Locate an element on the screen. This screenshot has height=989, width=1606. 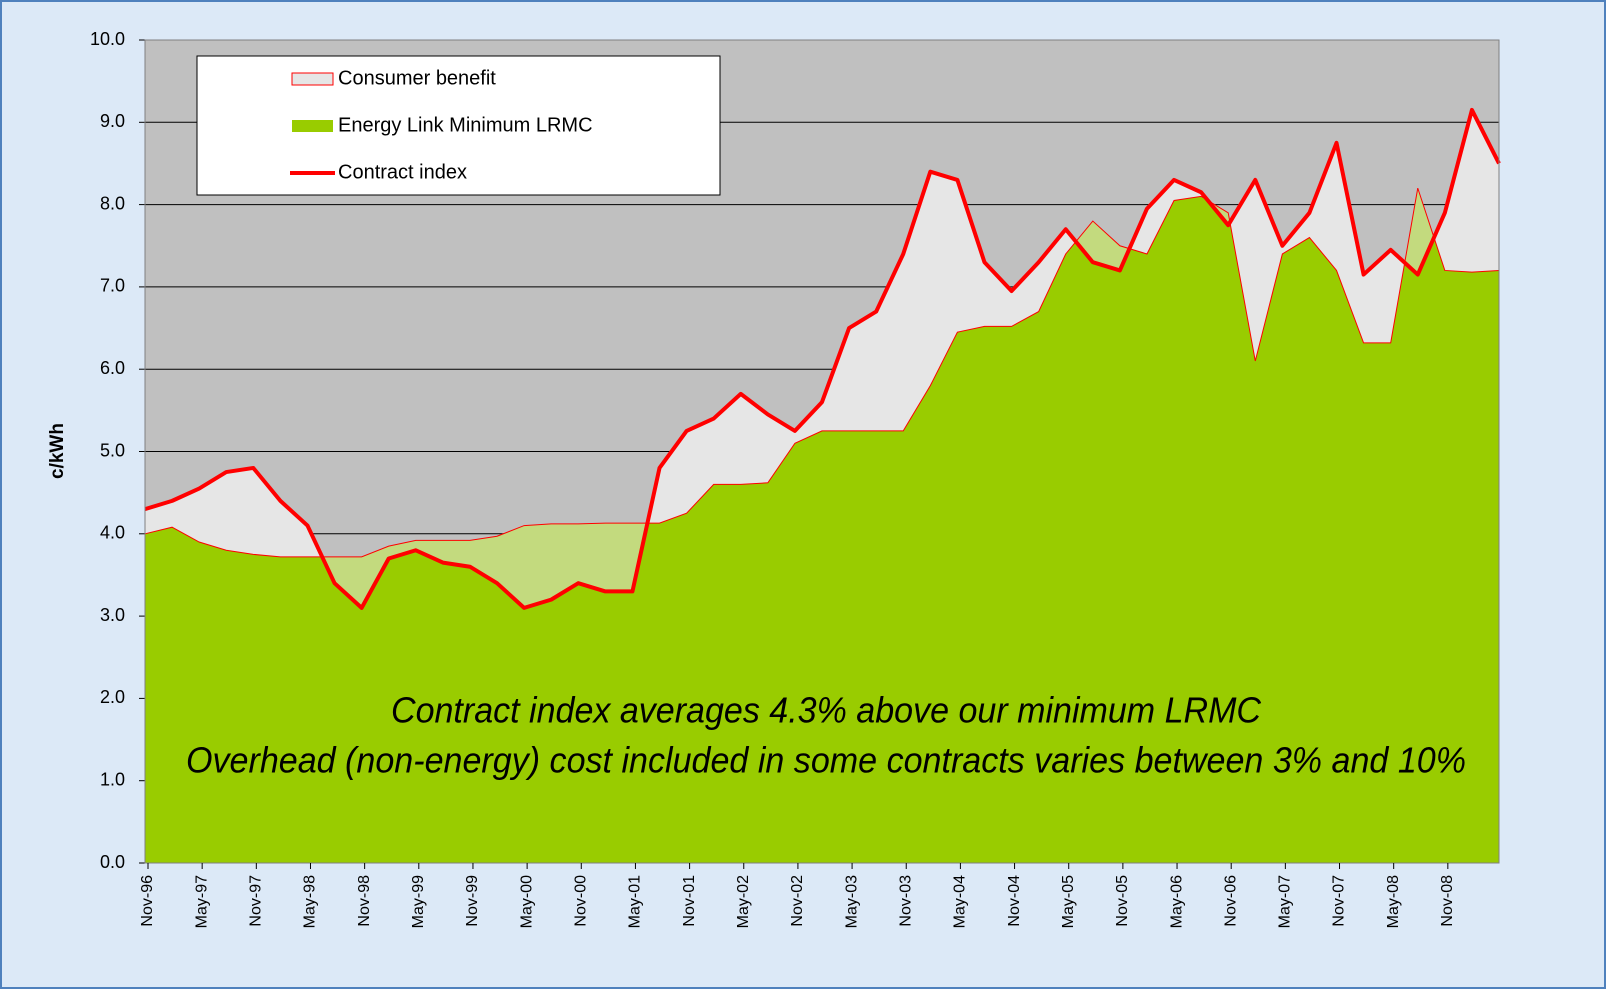
x-tick-label: May-05 is located at coordinates (1068, 901).